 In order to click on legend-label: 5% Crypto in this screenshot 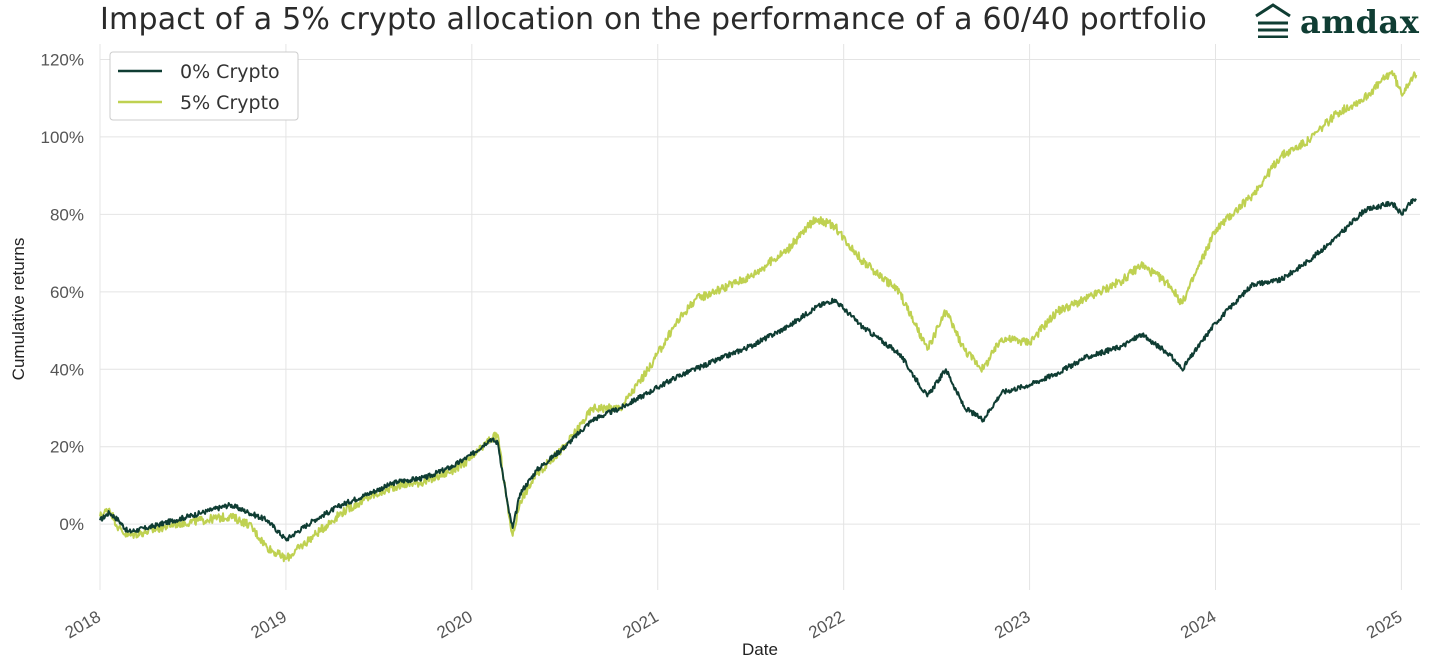, I will do `click(230, 103)`.